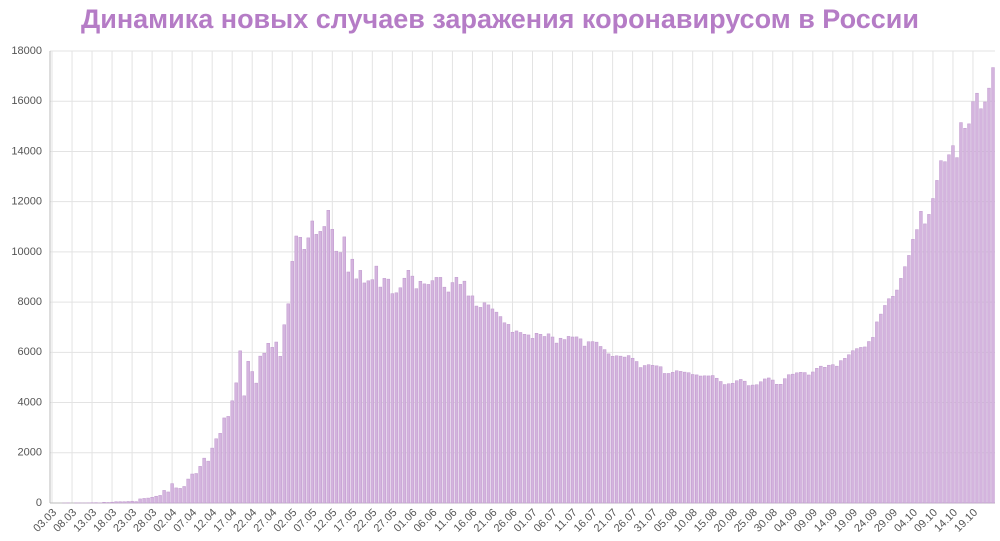  What do you see at coordinates (26, 101) in the screenshot?
I see `y-tick-label: 16000` at bounding box center [26, 101].